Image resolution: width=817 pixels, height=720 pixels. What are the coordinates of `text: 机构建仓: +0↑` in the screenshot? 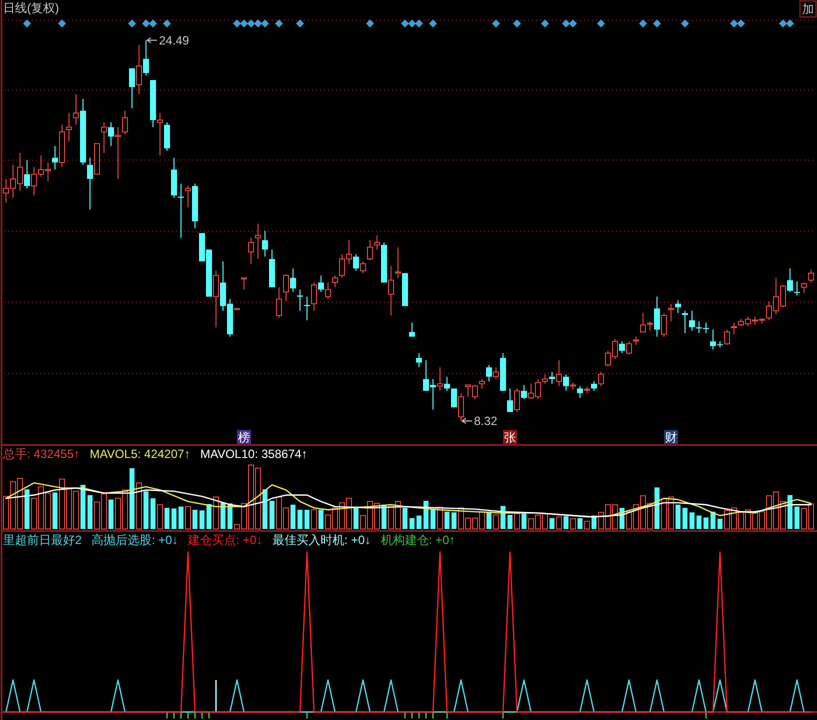 It's located at (418, 540).